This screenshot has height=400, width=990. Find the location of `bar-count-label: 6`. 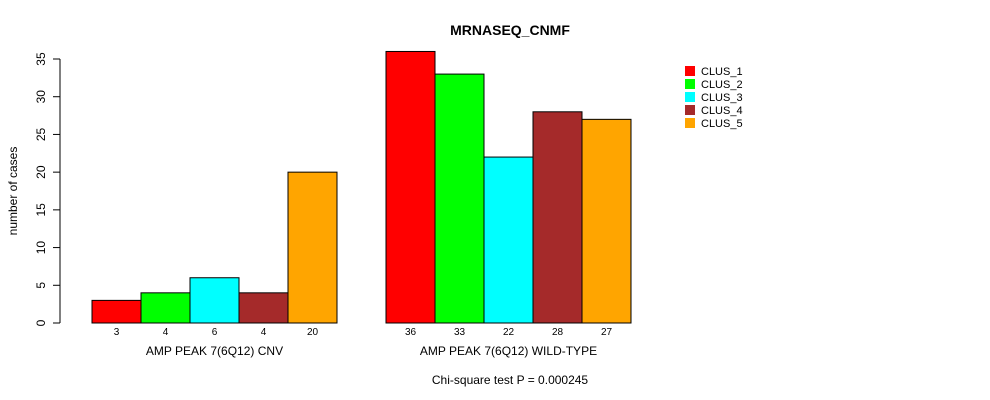

bar-count-label: 6 is located at coordinates (215, 332).